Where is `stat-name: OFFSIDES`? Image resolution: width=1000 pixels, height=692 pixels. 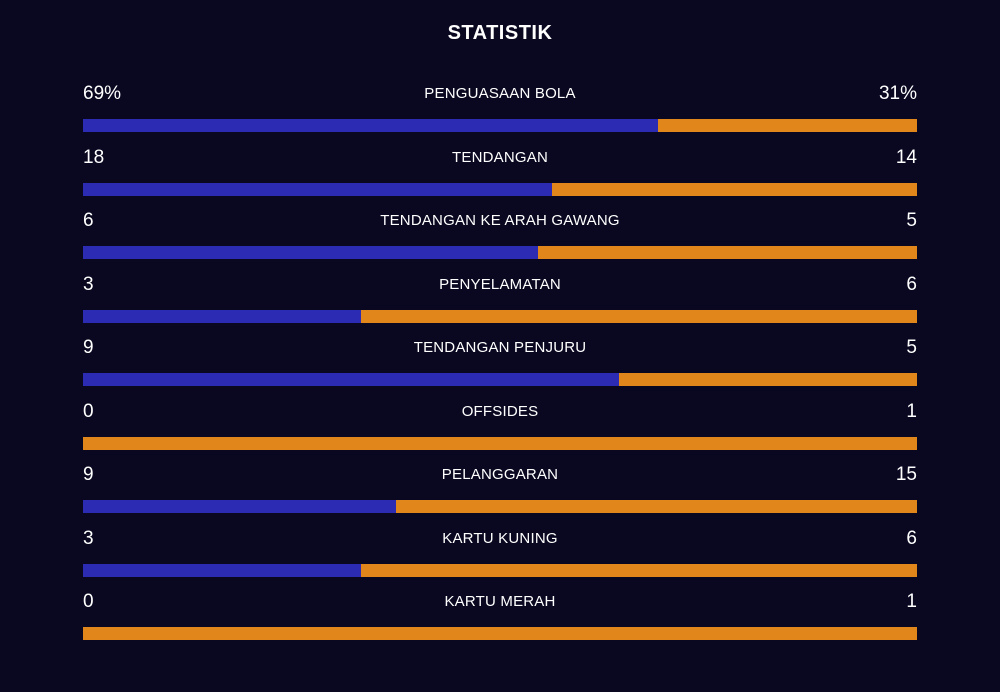 stat-name: OFFSIDES is located at coordinates (500, 411).